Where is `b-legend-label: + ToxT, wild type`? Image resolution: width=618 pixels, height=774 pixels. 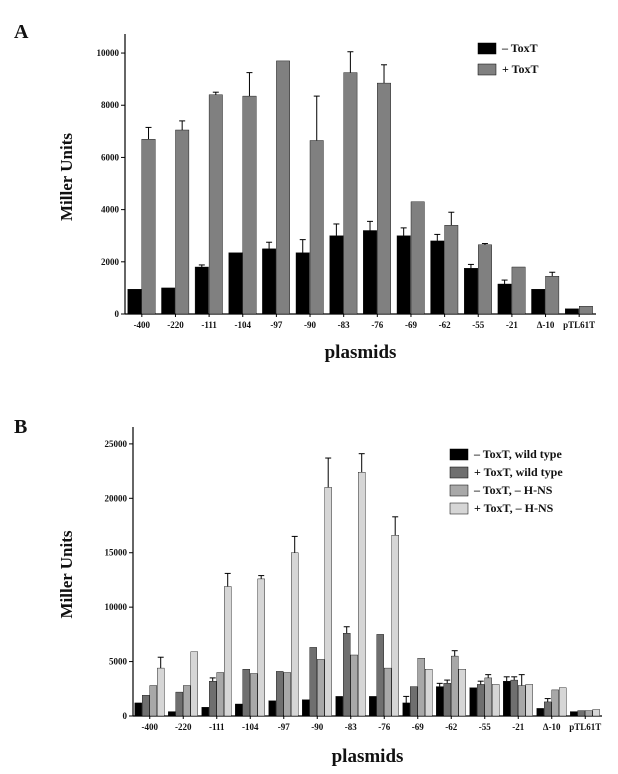 b-legend-label: + ToxT, wild type is located at coordinates (518, 472).